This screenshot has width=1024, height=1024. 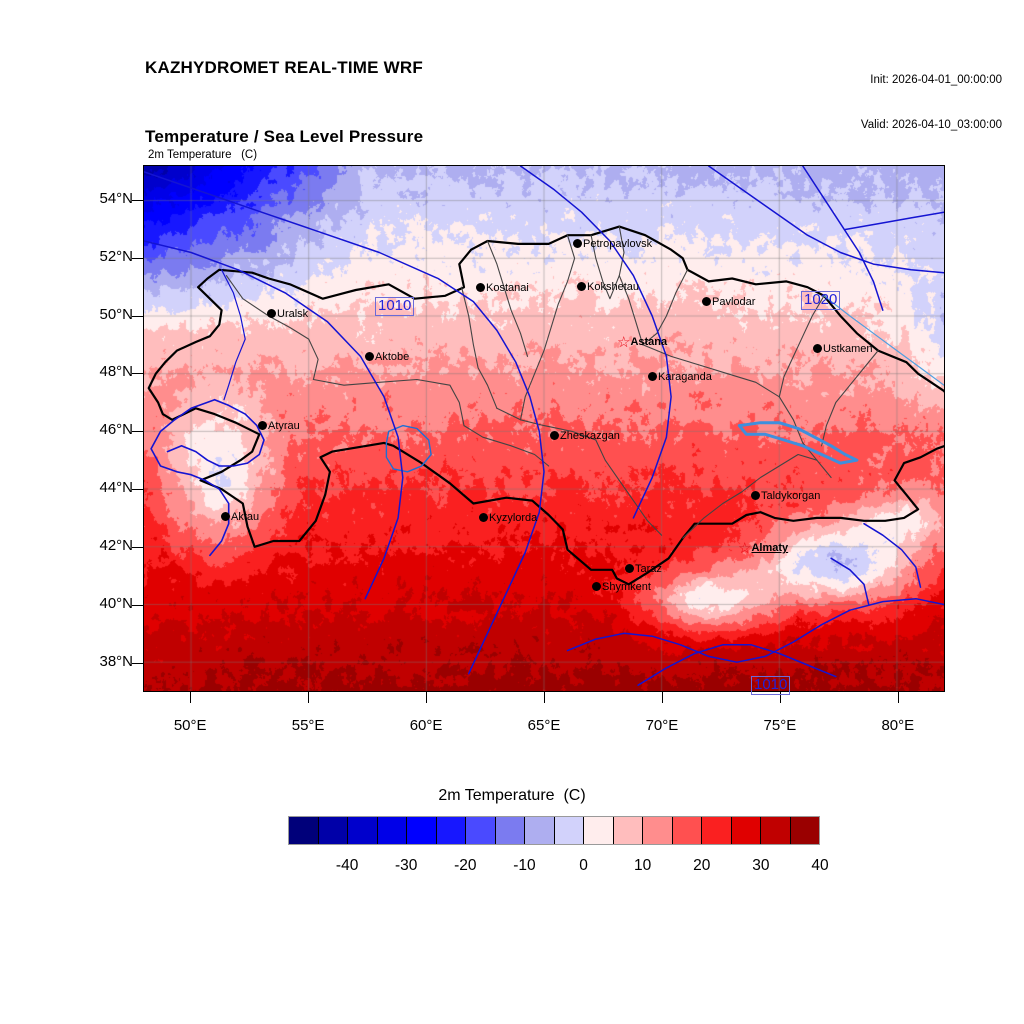 I want to click on colorbar-tick-label: 30, so click(x=761, y=865).